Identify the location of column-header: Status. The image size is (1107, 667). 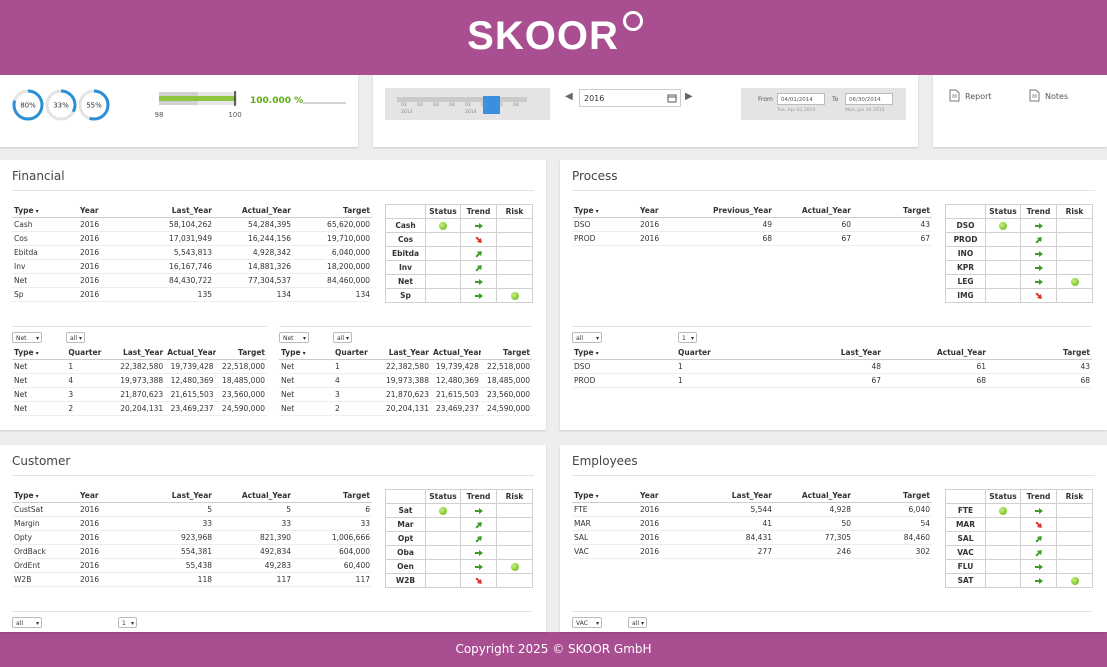
(443, 496).